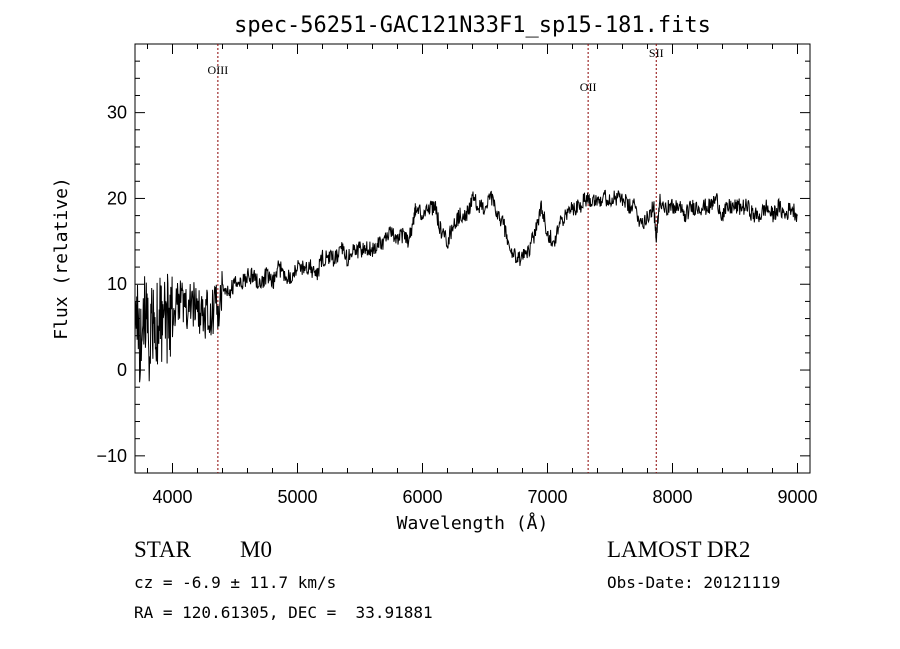 This screenshot has width=900, height=649. What do you see at coordinates (472, 25) in the screenshot?
I see `chart-title: spec-56251-GAC121N33F1_sp15-181.fits` at bounding box center [472, 25].